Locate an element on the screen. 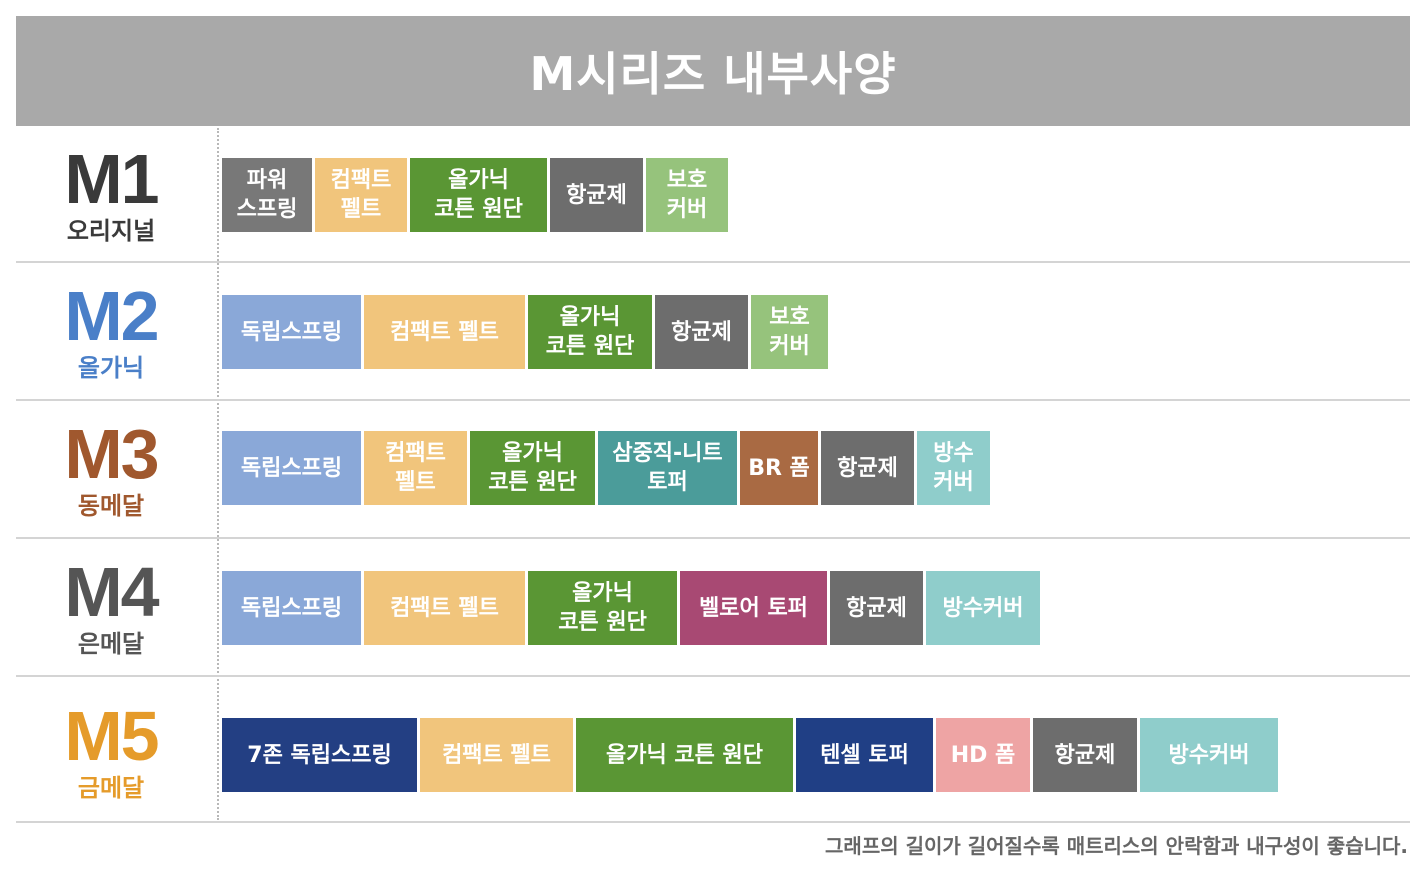  footnote: 그래프의 길이가 길어질수록 매트리스의 안락함과 내구성이 좋습니다. is located at coordinates (1116, 846).